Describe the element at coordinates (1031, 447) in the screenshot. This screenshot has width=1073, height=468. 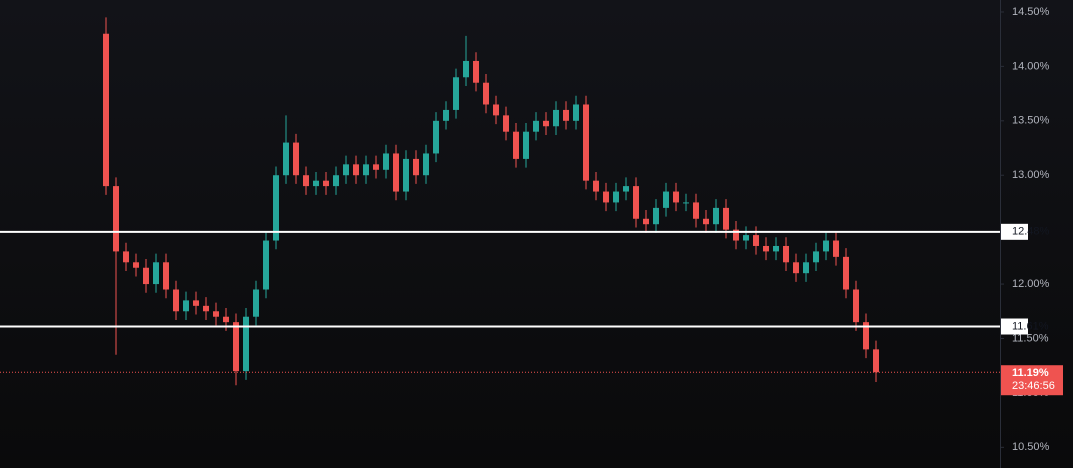
I see `y-tick-label: 10.50%` at that location.